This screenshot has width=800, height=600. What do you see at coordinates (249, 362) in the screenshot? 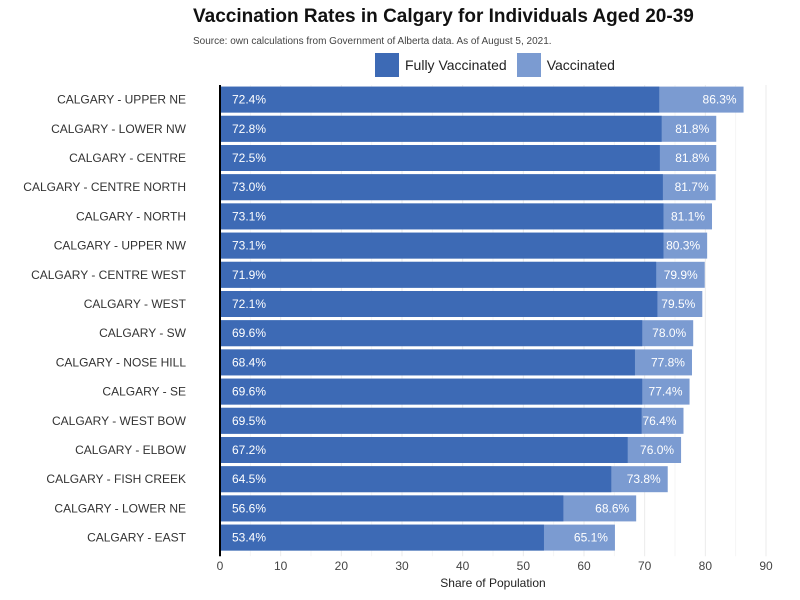
I see `data-label-fully-vaccinated: 68.4%` at bounding box center [249, 362].